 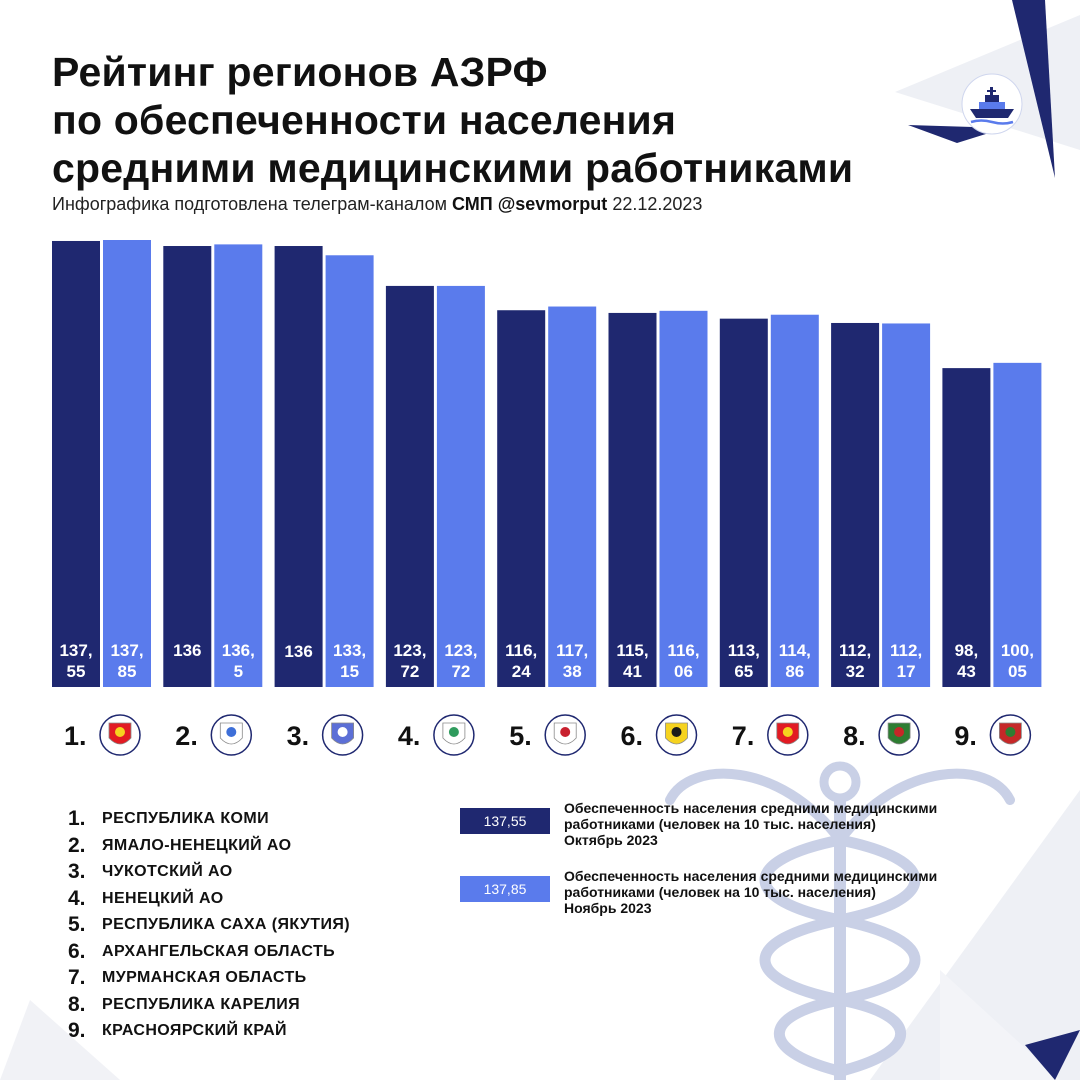 I want to click on bar-value-label: 15, so click(x=349, y=671).